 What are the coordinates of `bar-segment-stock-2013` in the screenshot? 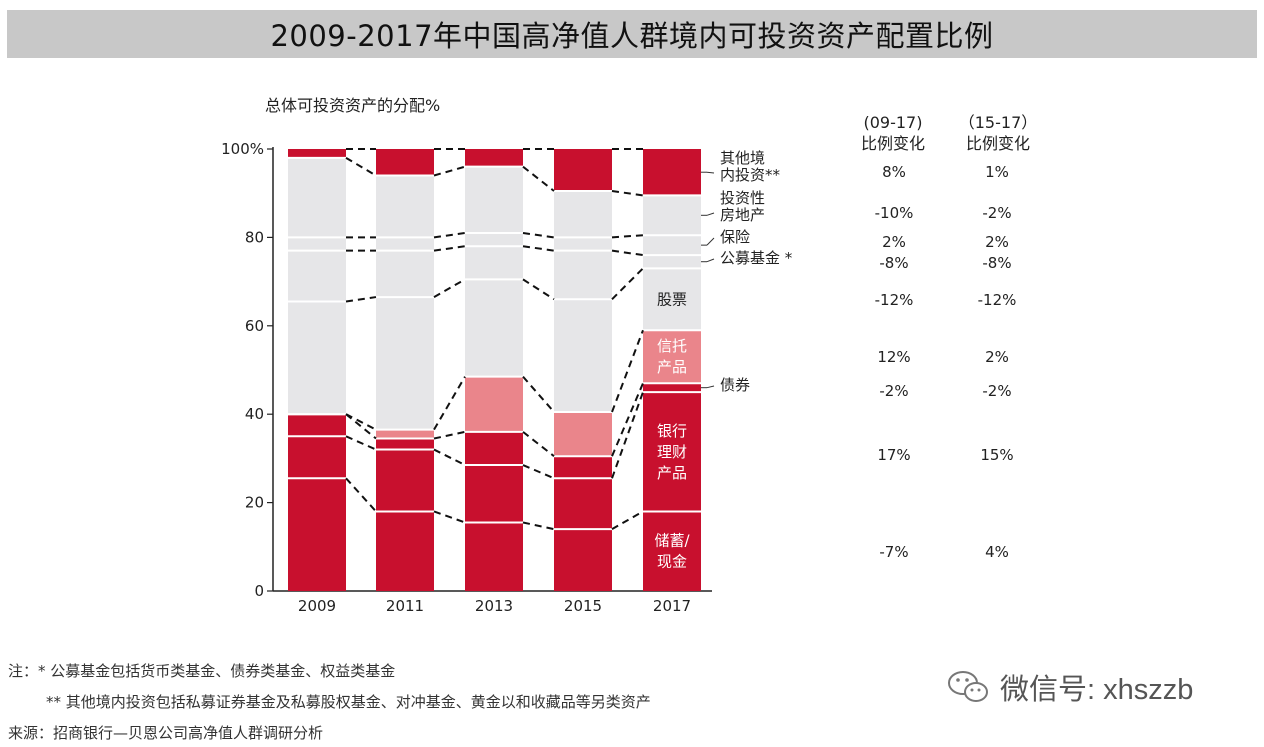 It's located at (494, 328).